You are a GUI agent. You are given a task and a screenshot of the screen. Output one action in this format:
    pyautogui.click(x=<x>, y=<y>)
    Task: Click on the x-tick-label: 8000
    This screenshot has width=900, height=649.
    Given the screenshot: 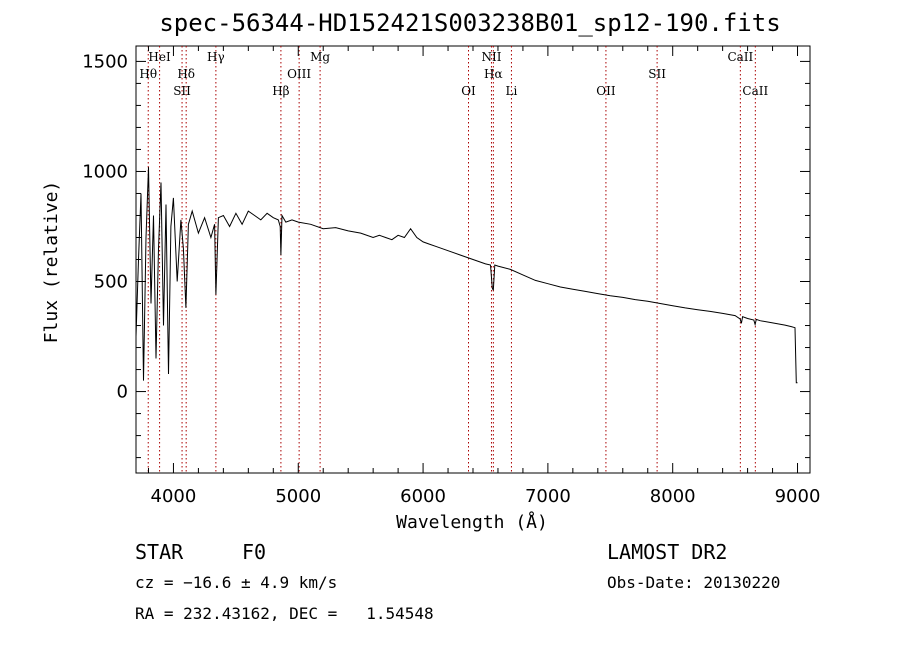 What is the action you would take?
    pyautogui.click(x=673, y=496)
    